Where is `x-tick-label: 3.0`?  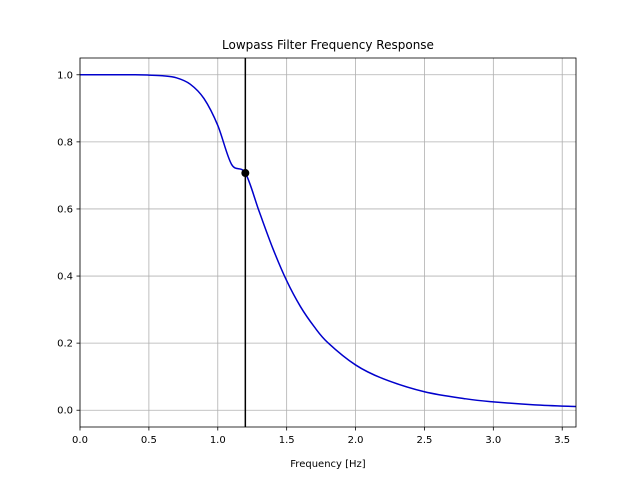
x-tick-label: 3.0 is located at coordinates (493, 440).